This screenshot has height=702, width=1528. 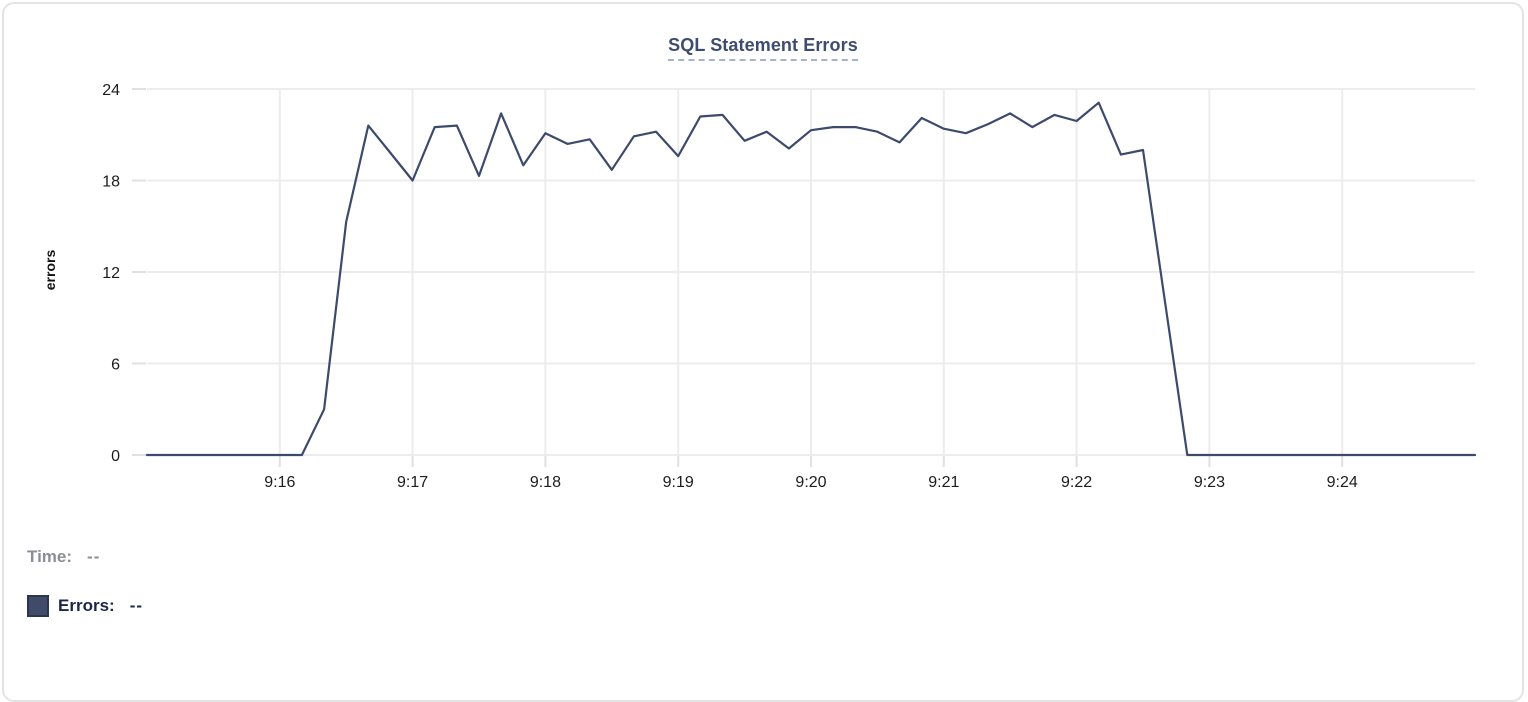 I want to click on y-tick-label: 24, so click(x=111, y=90).